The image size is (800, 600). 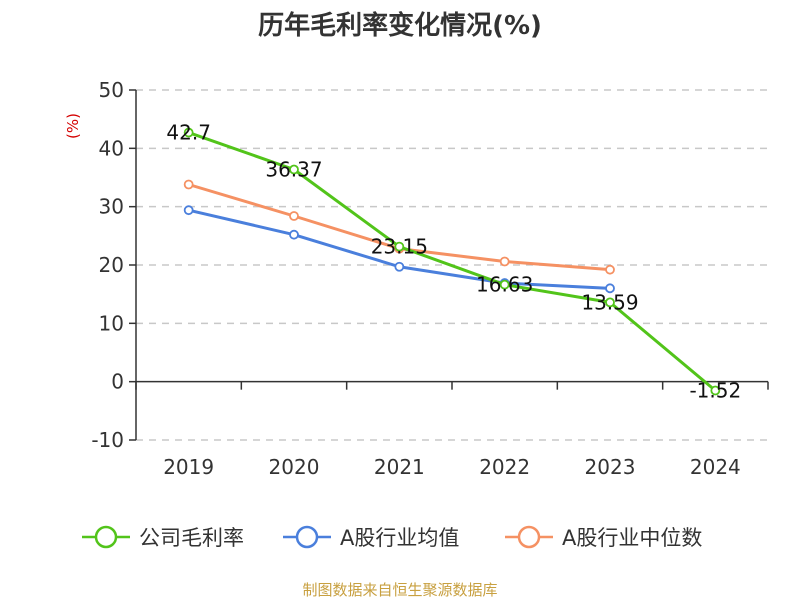 I want to click on x-tick-label-2022: 2022, so click(x=504, y=467).